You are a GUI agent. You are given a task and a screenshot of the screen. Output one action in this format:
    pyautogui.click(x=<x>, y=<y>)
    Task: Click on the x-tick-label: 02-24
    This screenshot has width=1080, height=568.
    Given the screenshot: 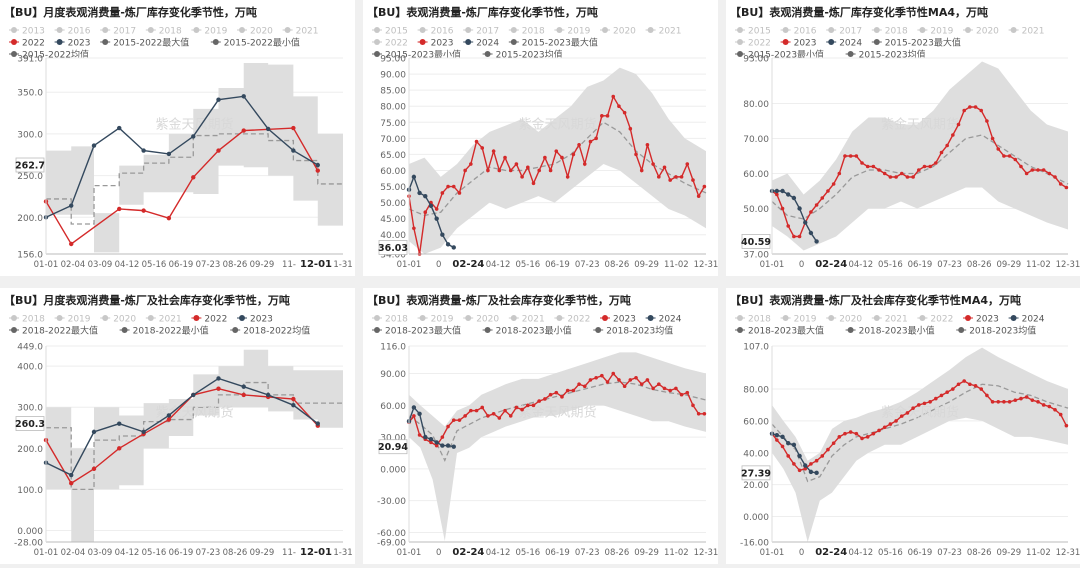 What is the action you would take?
    pyautogui.click(x=468, y=552)
    